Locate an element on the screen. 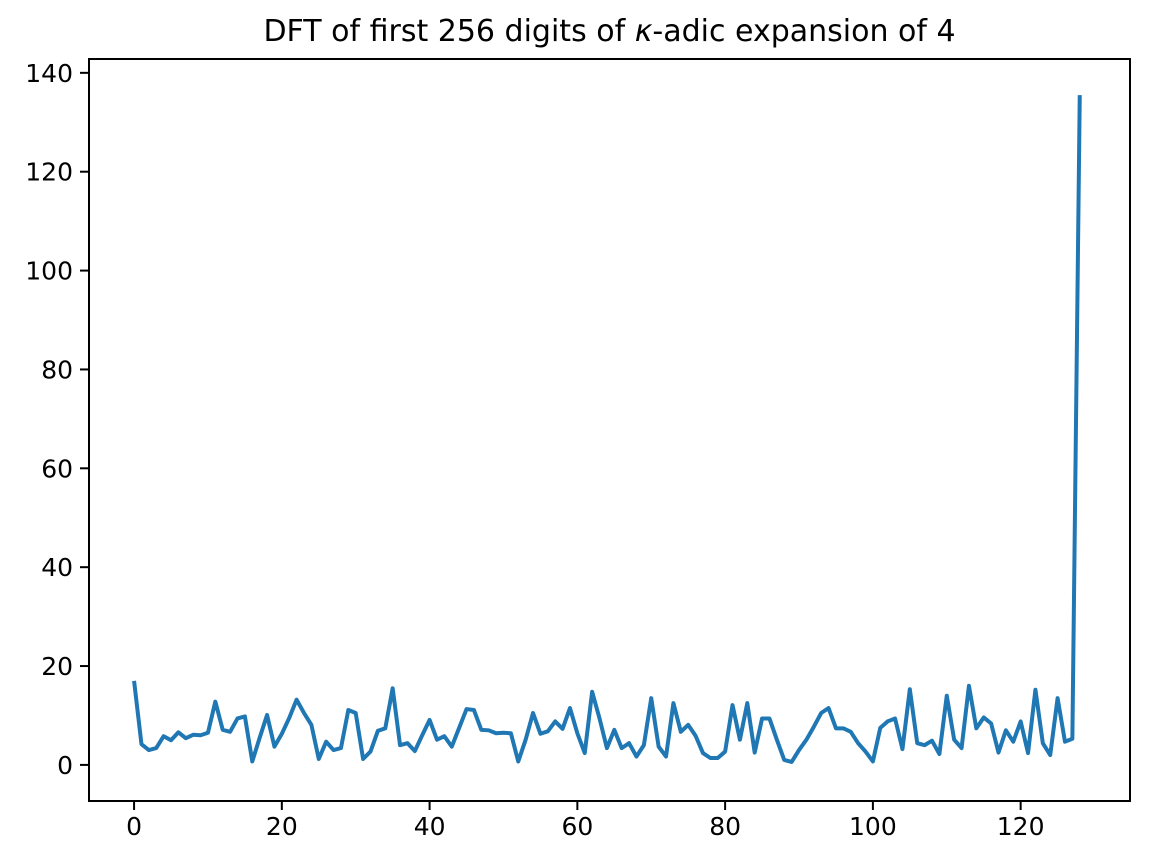 This screenshot has height=864, width=1149. y-tick-label: 120 is located at coordinates (49, 172).